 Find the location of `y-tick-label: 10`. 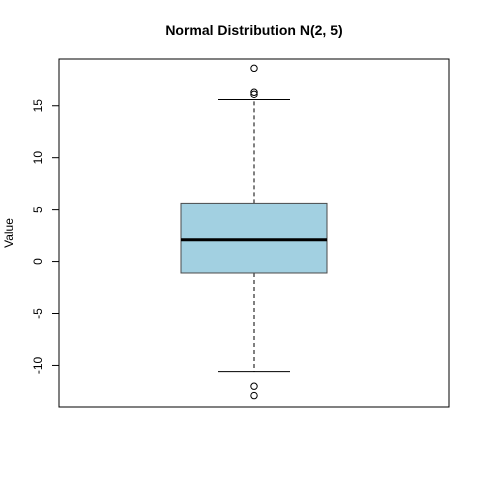

y-tick-label: 10 is located at coordinates (38, 158).